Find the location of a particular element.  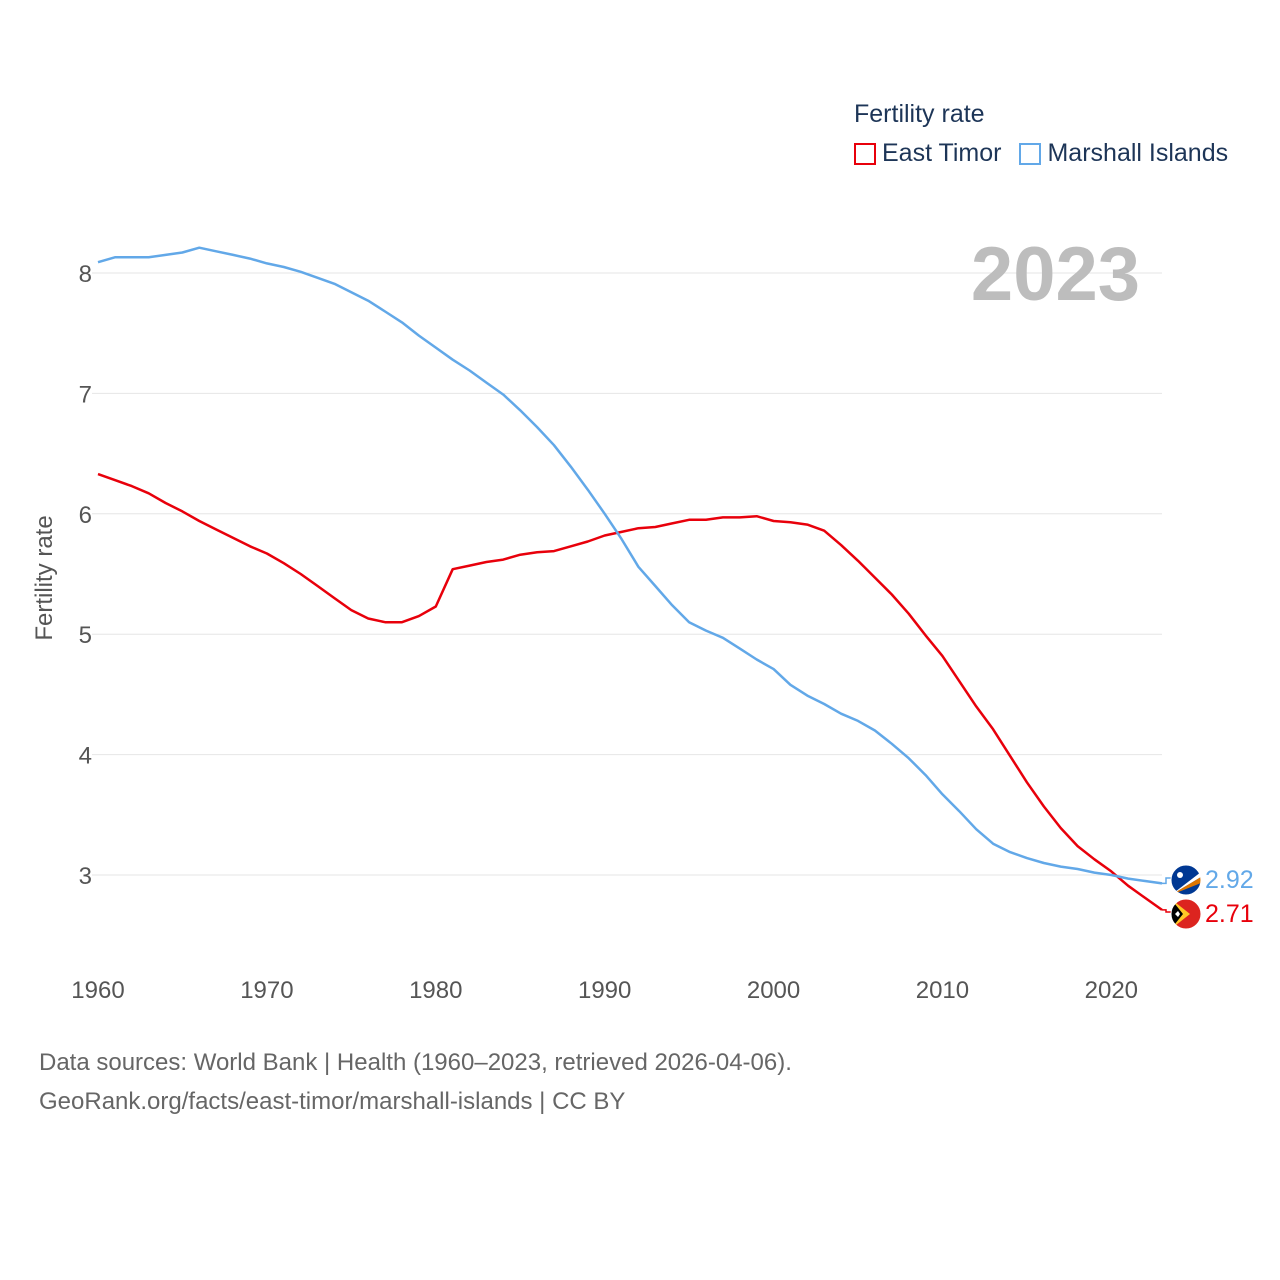

y-axis-label: Fertility rate is located at coordinates (44, 577).